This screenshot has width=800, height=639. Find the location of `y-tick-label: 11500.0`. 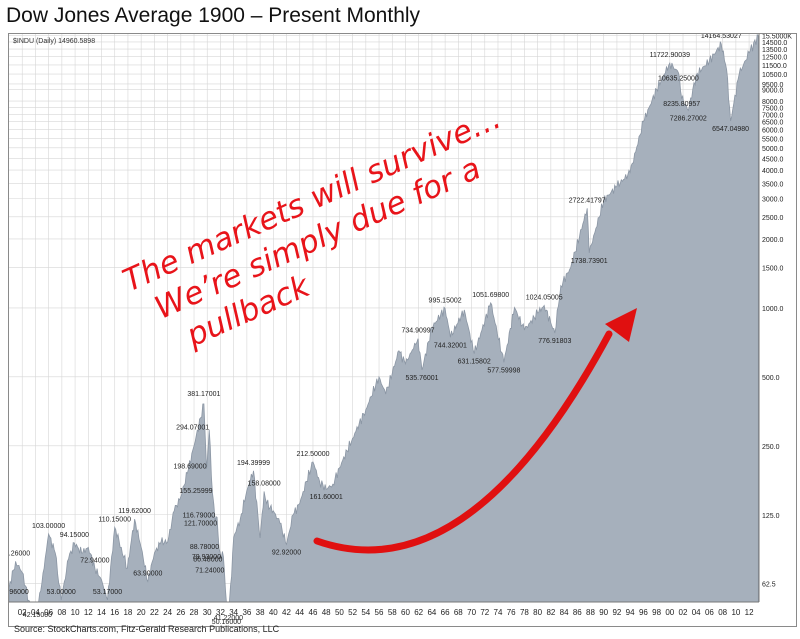

y-tick-label: 11500.0 is located at coordinates (774, 66).